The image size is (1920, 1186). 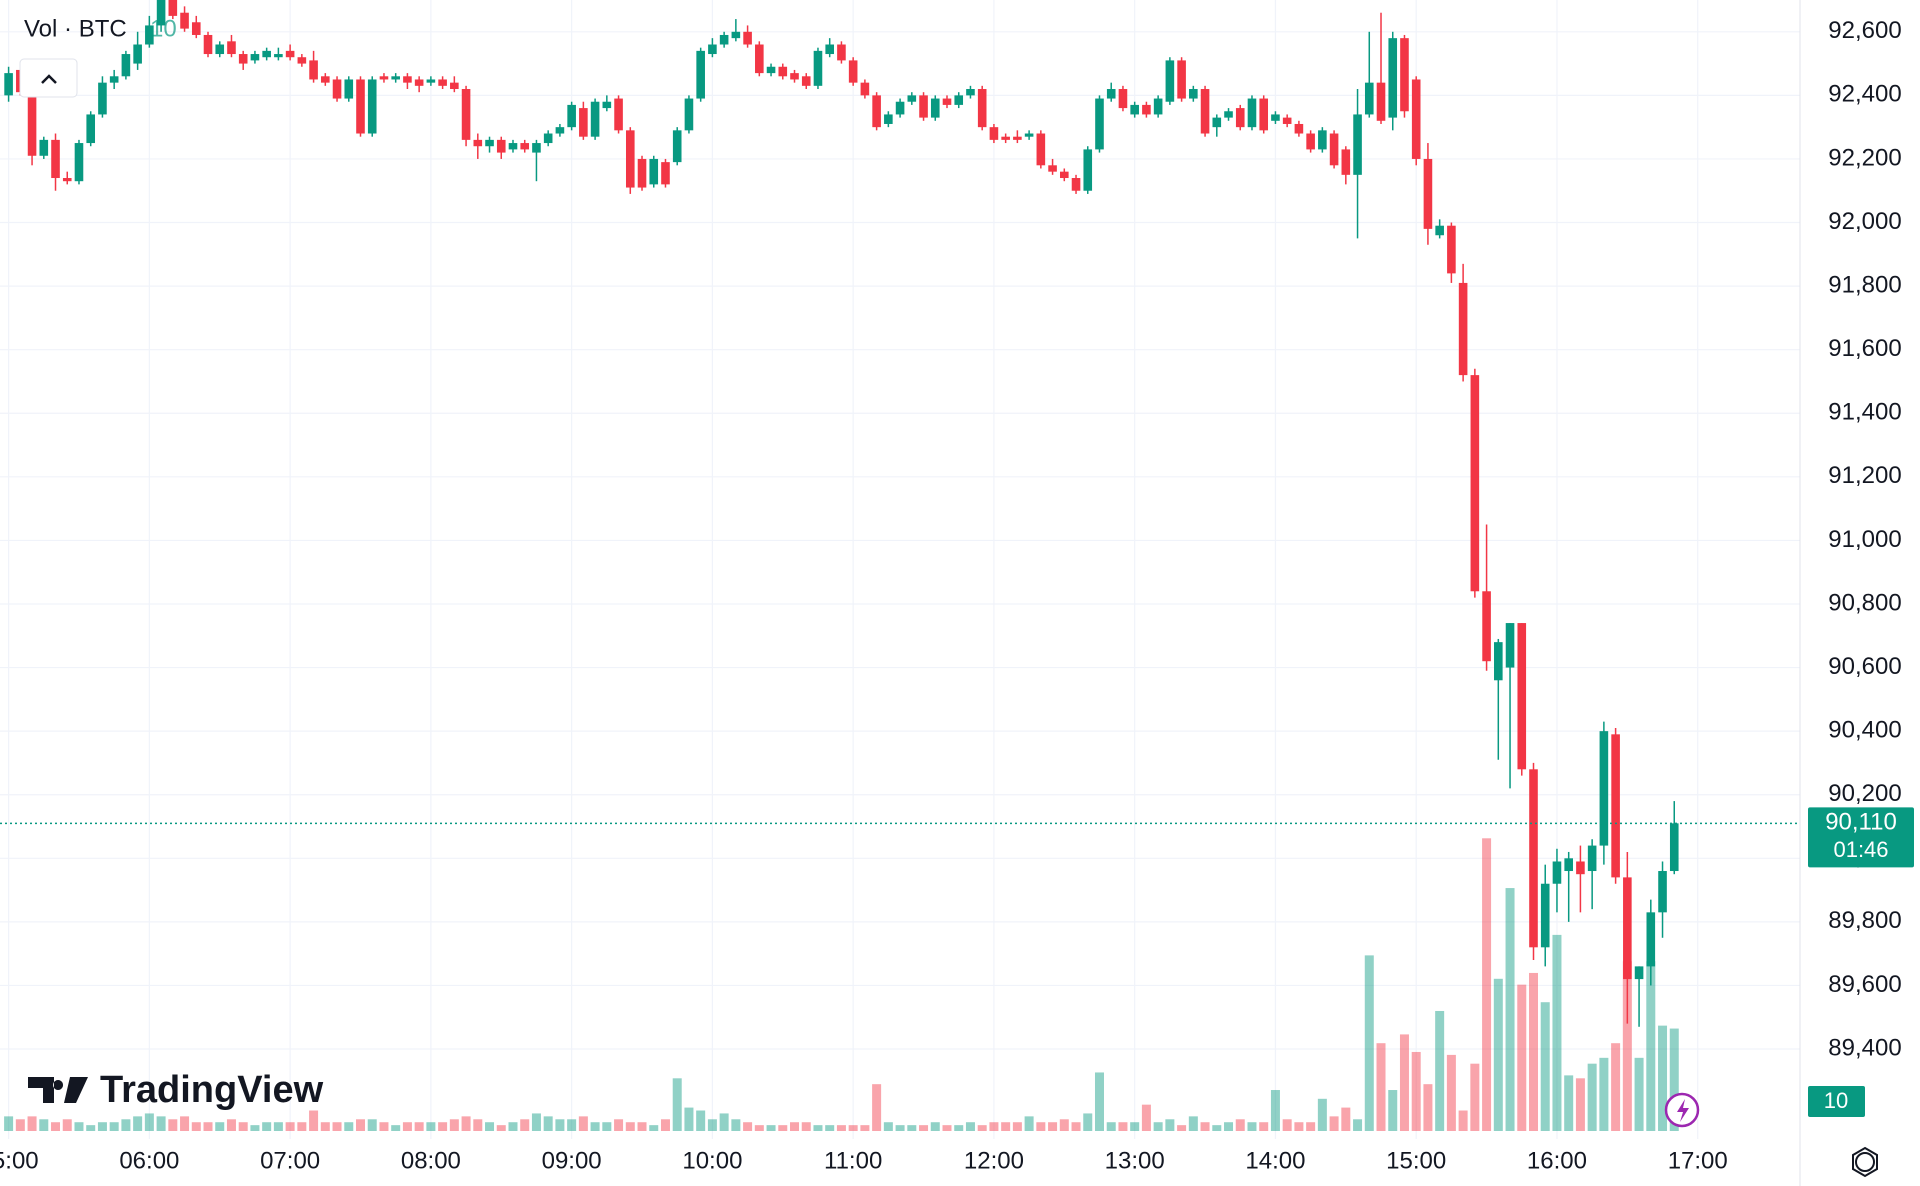 I want to click on settings-icon, so click(x=1865, y=1162).